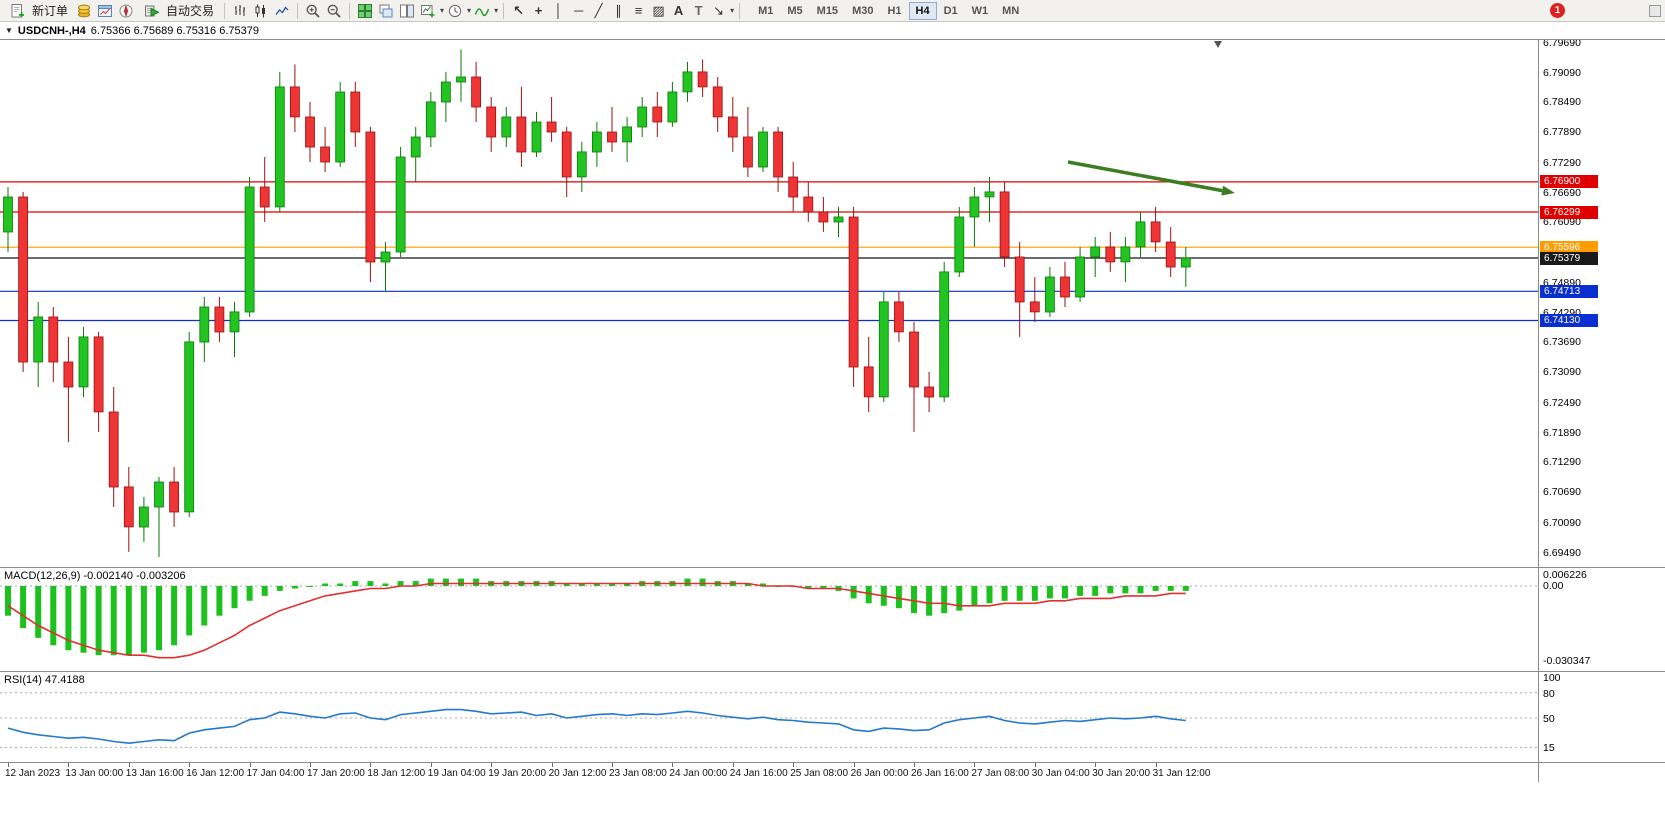  I want to click on horizontal-line-icon: ─, so click(578, 10).